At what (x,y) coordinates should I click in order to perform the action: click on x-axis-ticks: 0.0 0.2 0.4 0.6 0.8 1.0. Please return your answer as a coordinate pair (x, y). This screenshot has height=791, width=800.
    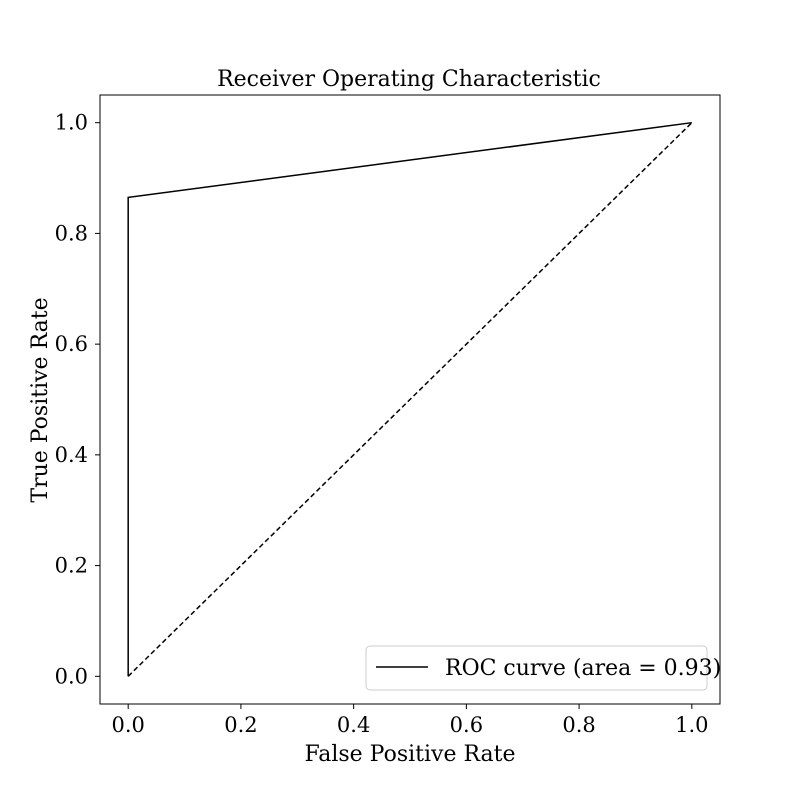
    Looking at the image, I should click on (410, 720).